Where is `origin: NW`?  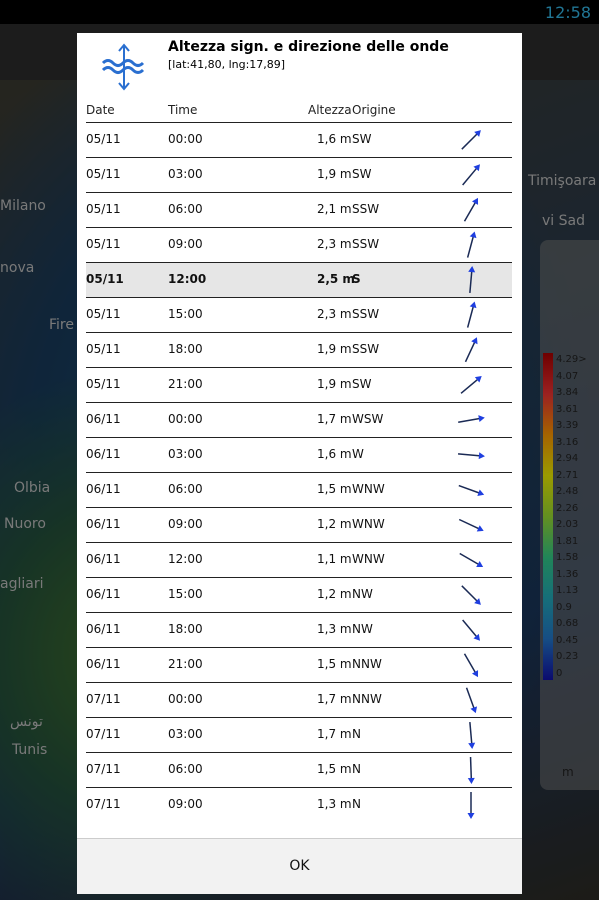 origin: NW is located at coordinates (362, 629).